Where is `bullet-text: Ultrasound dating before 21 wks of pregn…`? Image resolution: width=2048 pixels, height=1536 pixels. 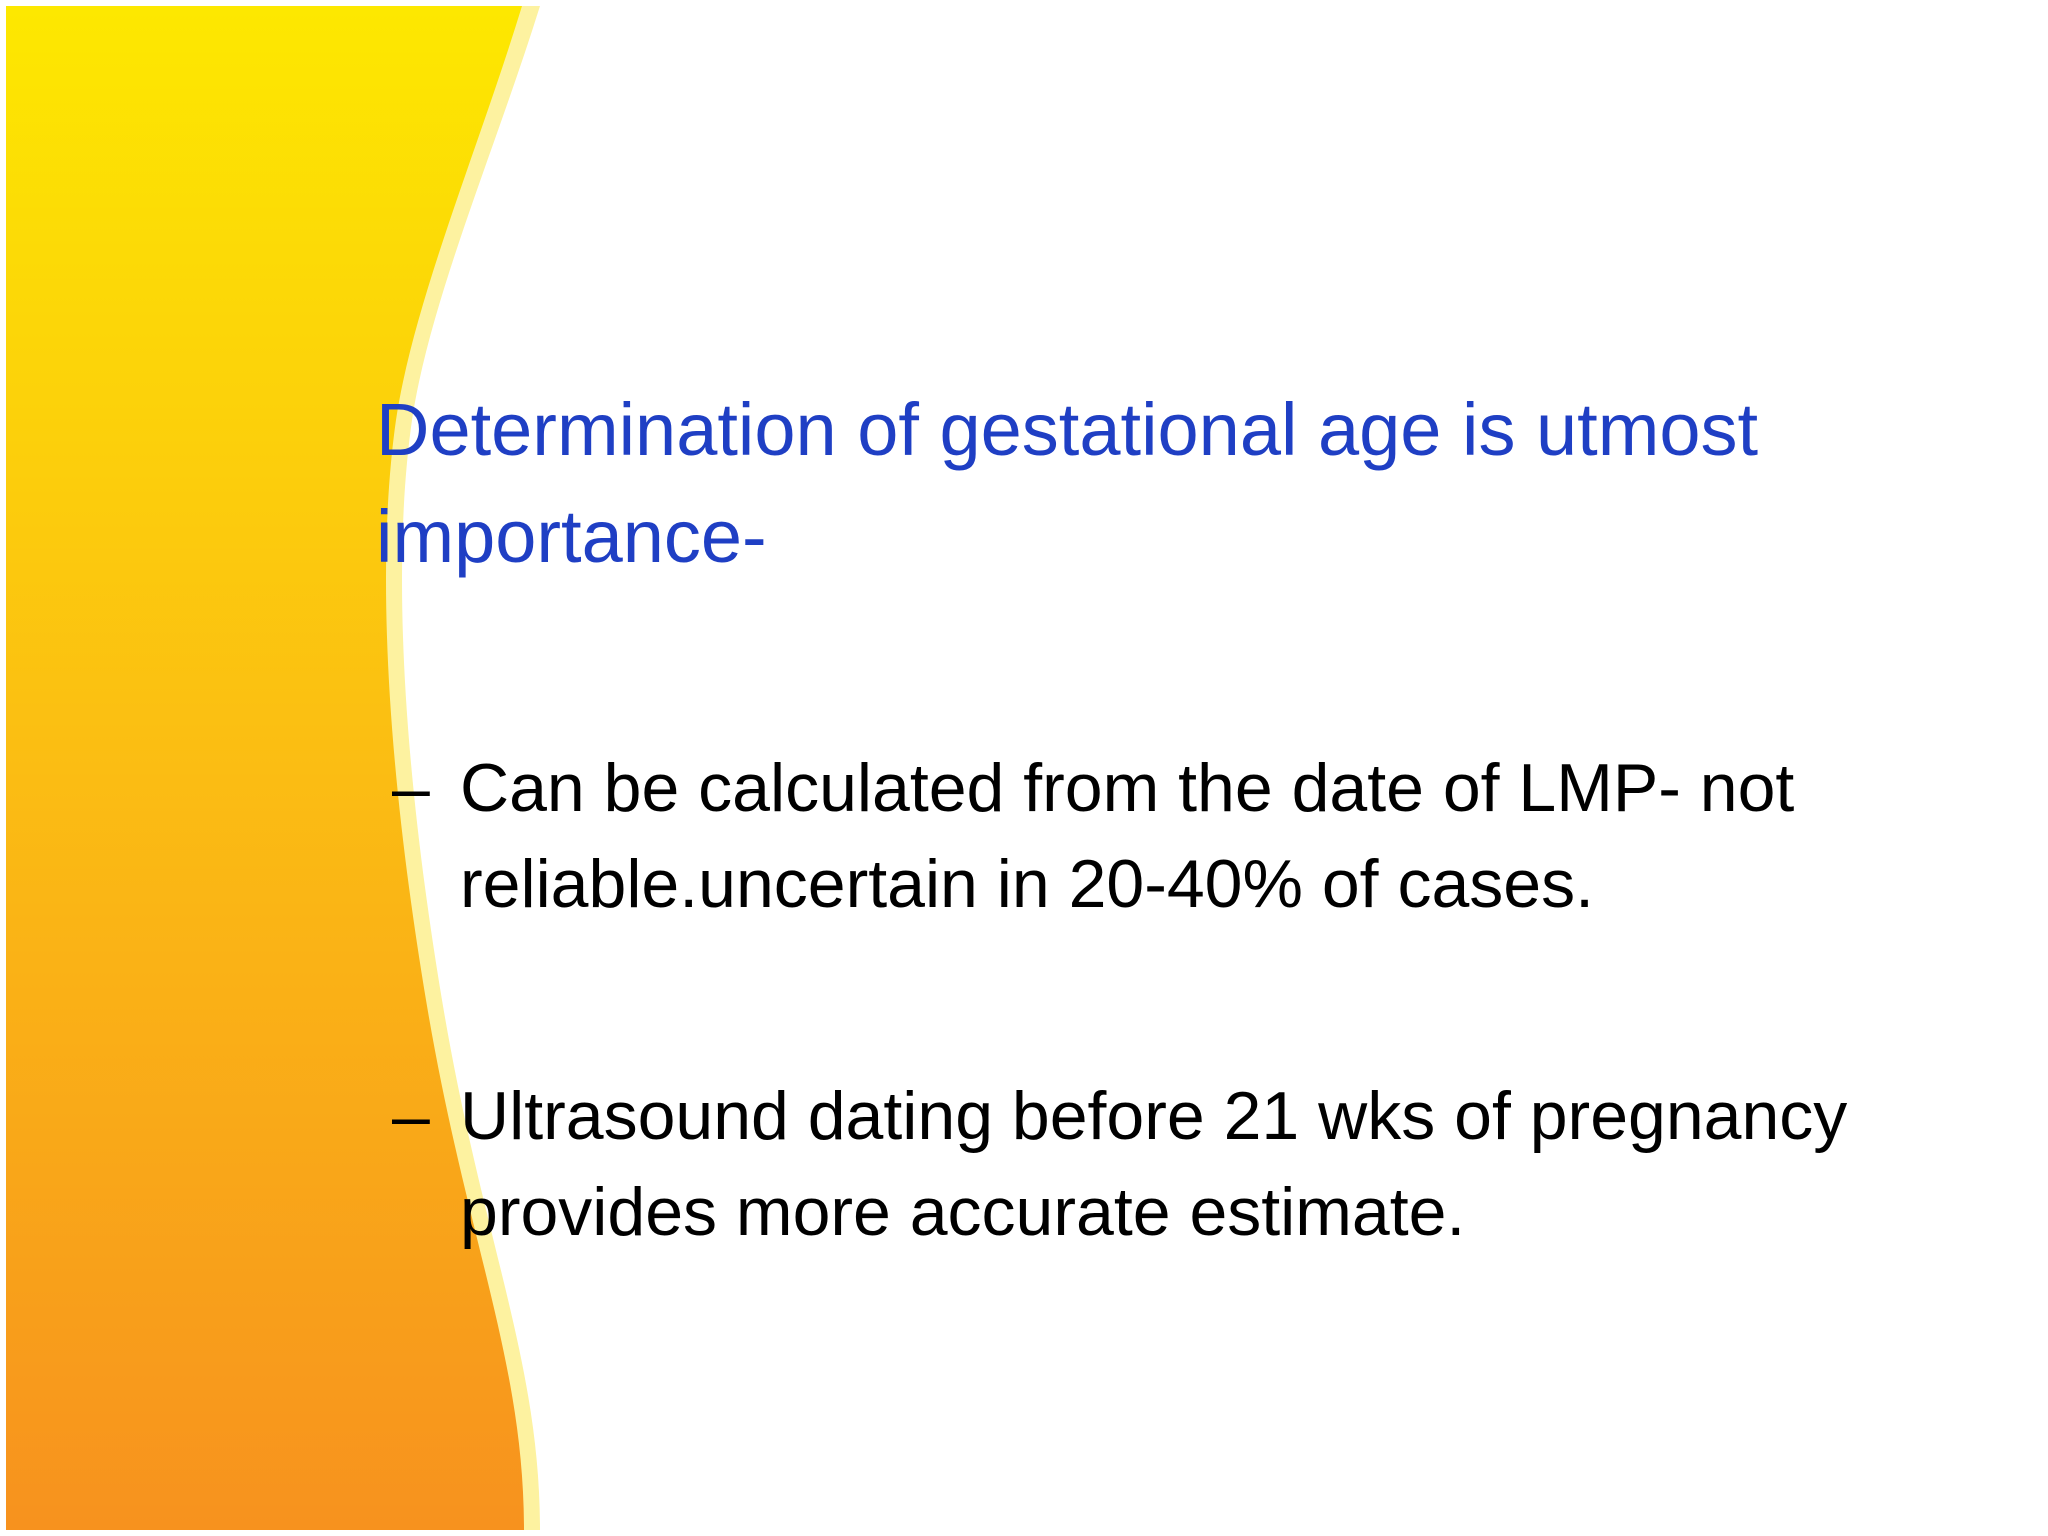
bullet-text: Ultrasound dating before 21 wks of pregn… is located at coordinates (1154, 1164).